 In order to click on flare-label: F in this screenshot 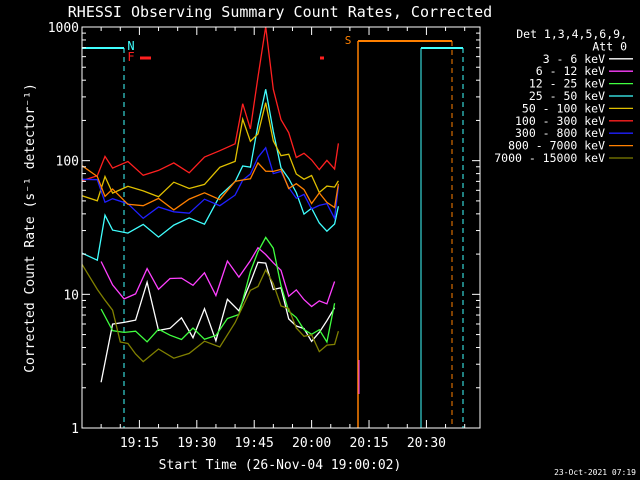, I will do `click(130, 57)`.